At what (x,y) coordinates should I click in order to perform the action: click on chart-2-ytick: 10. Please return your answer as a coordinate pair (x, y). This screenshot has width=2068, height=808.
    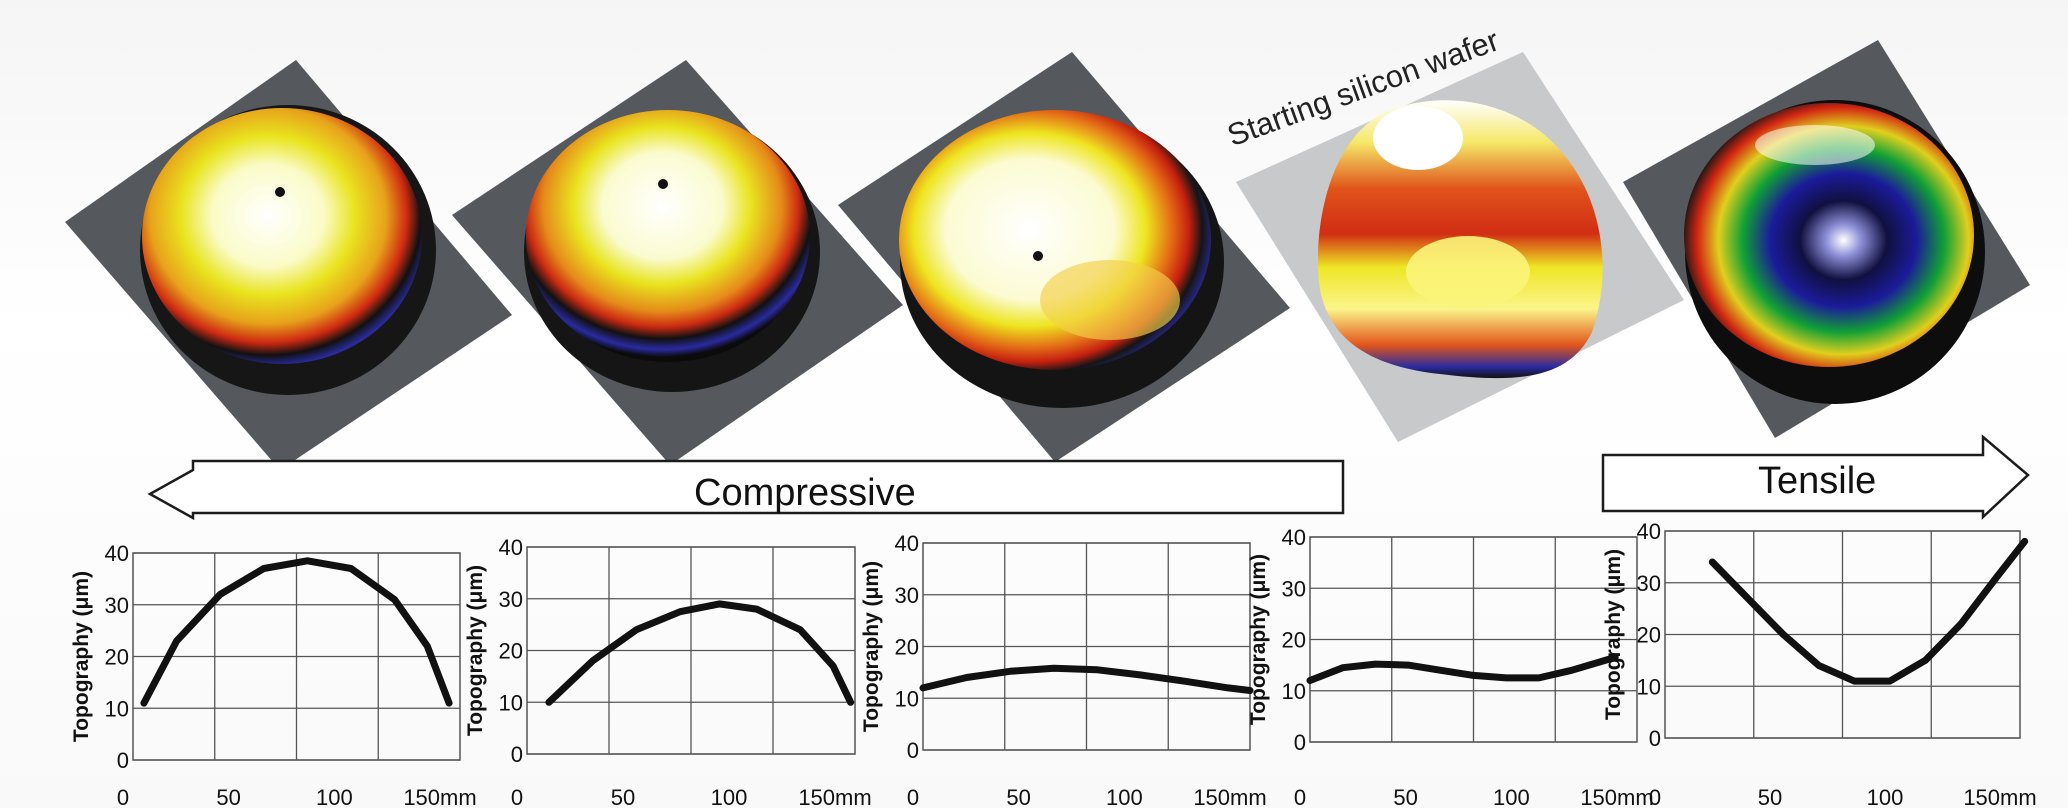
    Looking at the image, I should click on (511, 702).